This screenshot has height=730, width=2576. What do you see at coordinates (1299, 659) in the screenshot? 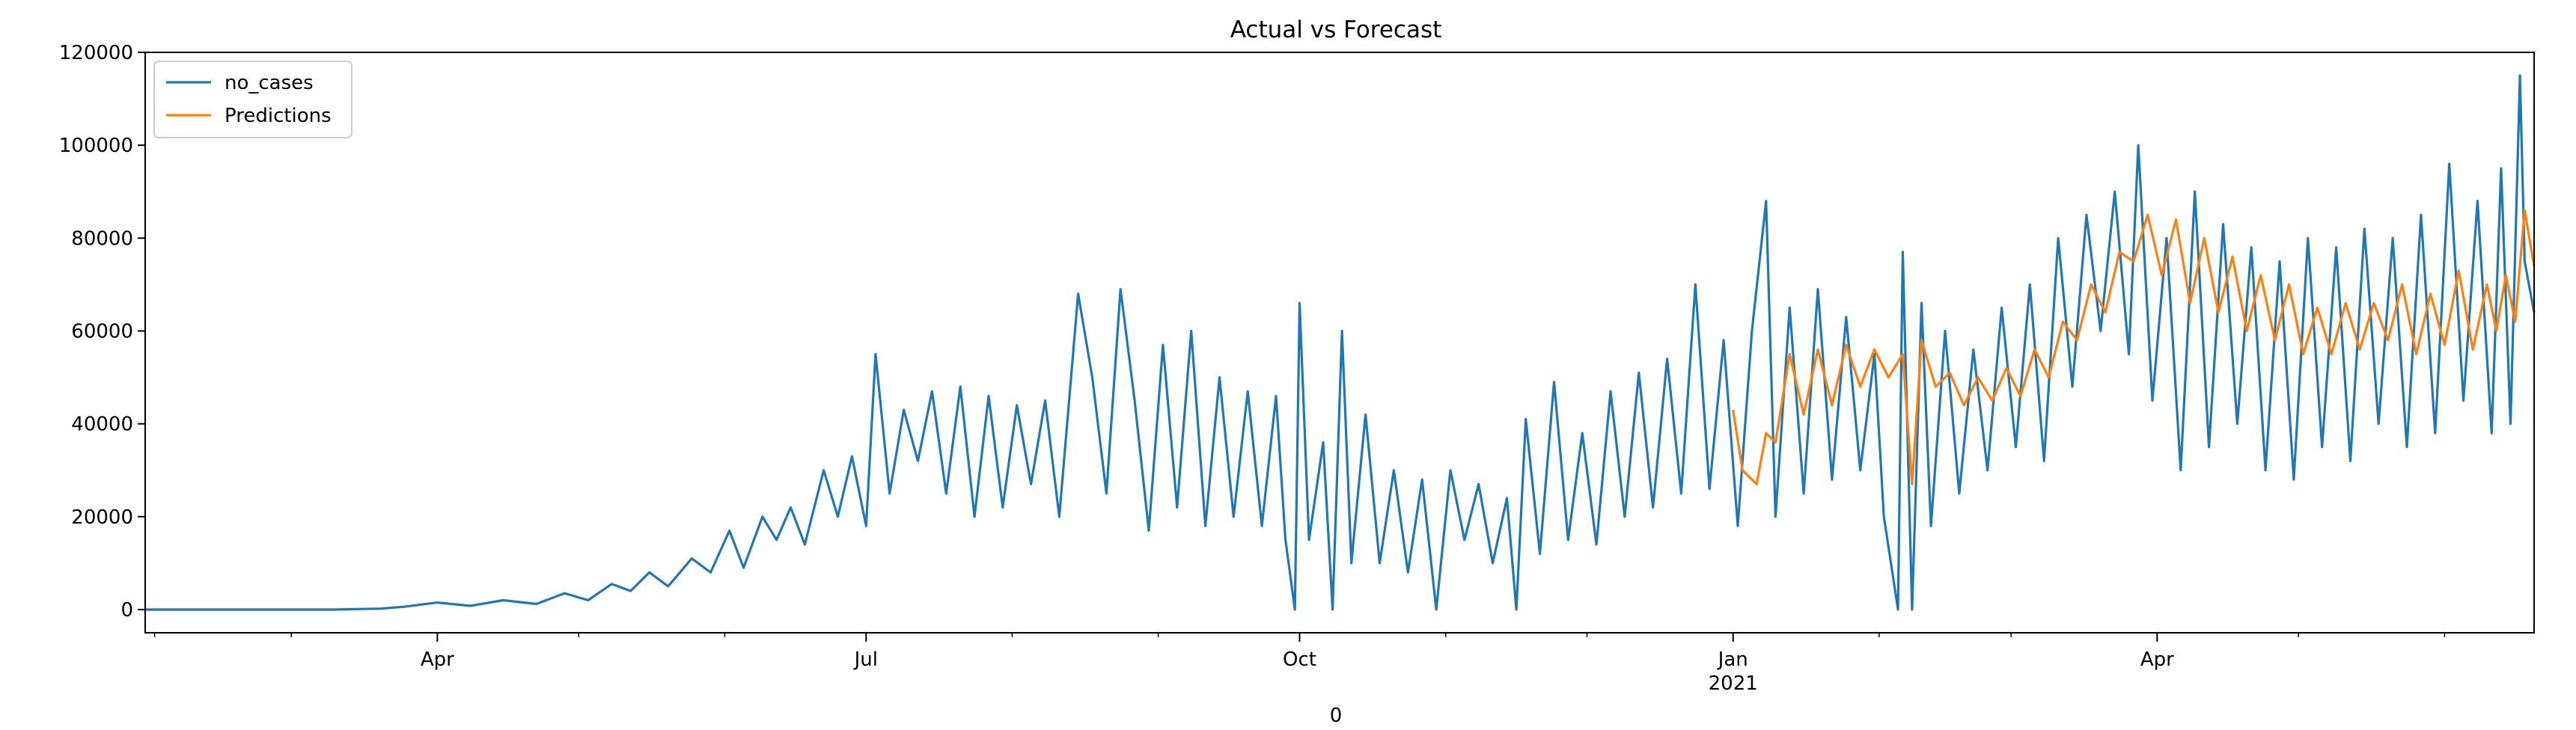
I see `x-tick-label: Oct` at bounding box center [1299, 659].